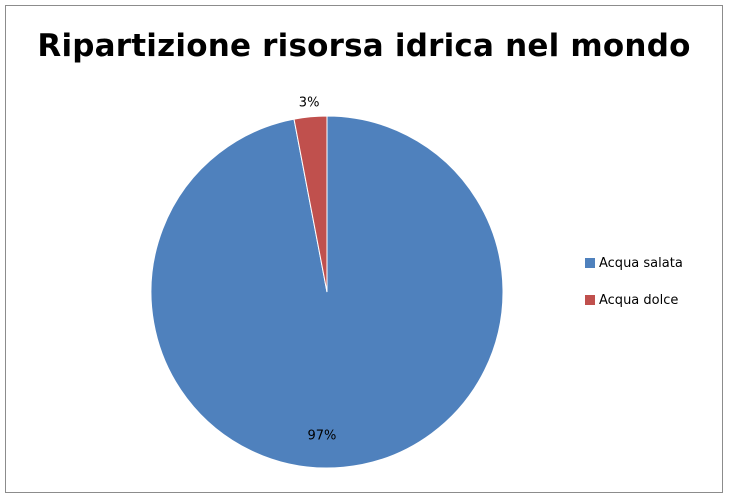 This screenshot has width=731, height=503. What do you see at coordinates (590, 263) in the screenshot?
I see `legend-swatch-acqua-salata` at bounding box center [590, 263].